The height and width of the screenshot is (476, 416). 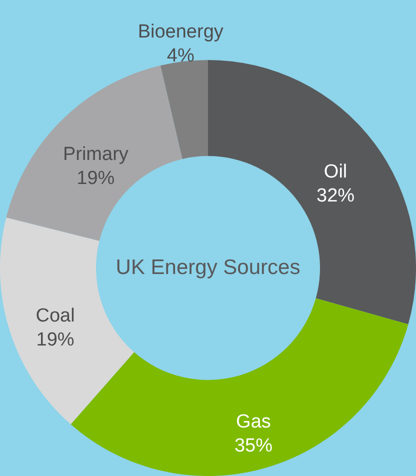 What do you see at coordinates (184, 109) in the screenshot?
I see `donut-slice` at bounding box center [184, 109].